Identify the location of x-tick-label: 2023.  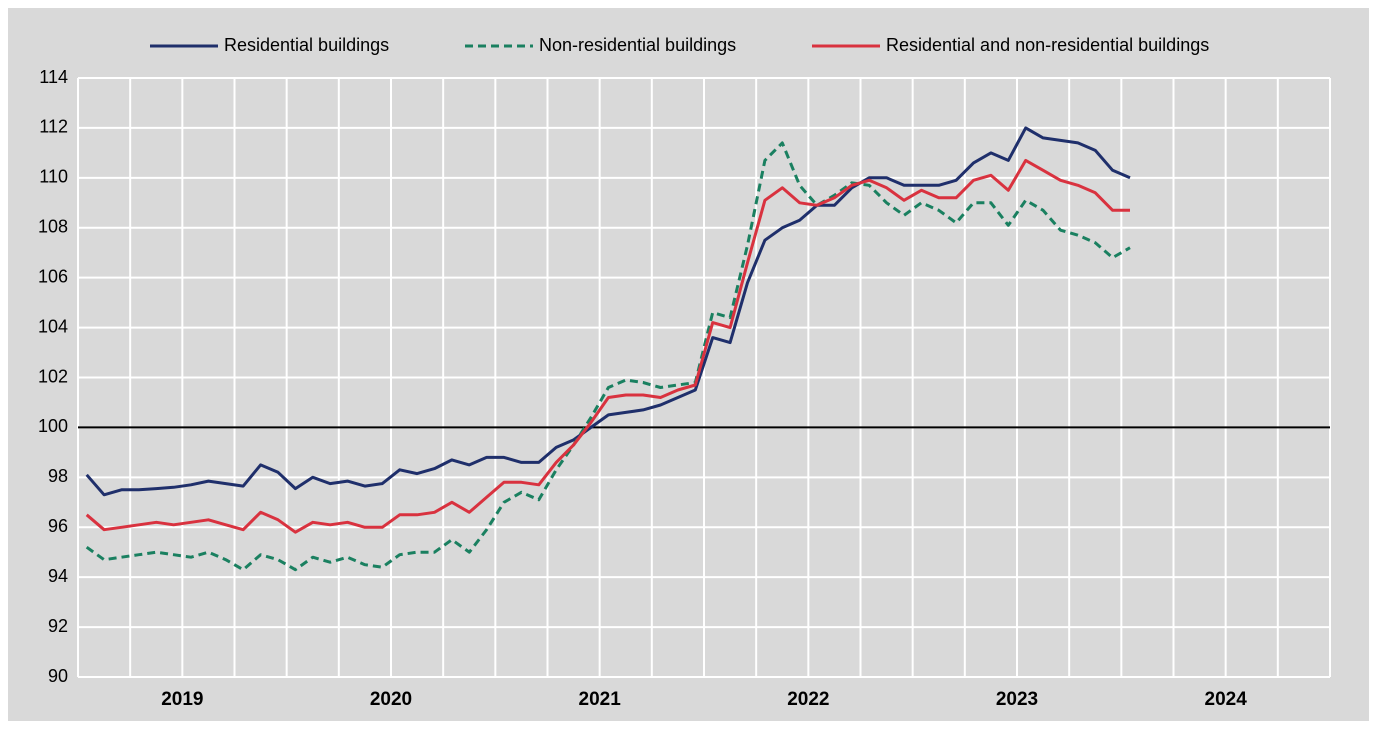
(1017, 699).